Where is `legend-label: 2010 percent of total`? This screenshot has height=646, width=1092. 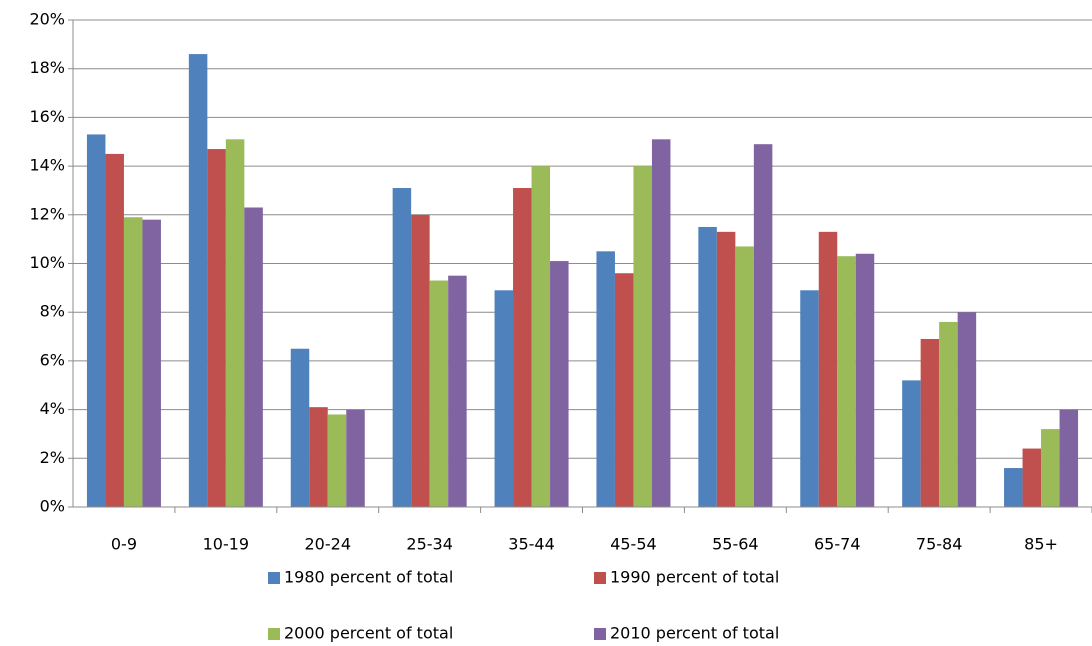
legend-label: 2010 percent of total is located at coordinates (694, 633).